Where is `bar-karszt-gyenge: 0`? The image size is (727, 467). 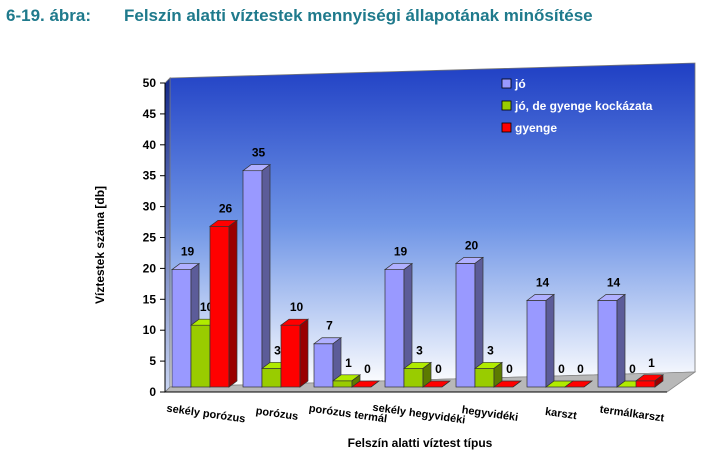 bar-karszt-gyenge: 0 is located at coordinates (578, 375).